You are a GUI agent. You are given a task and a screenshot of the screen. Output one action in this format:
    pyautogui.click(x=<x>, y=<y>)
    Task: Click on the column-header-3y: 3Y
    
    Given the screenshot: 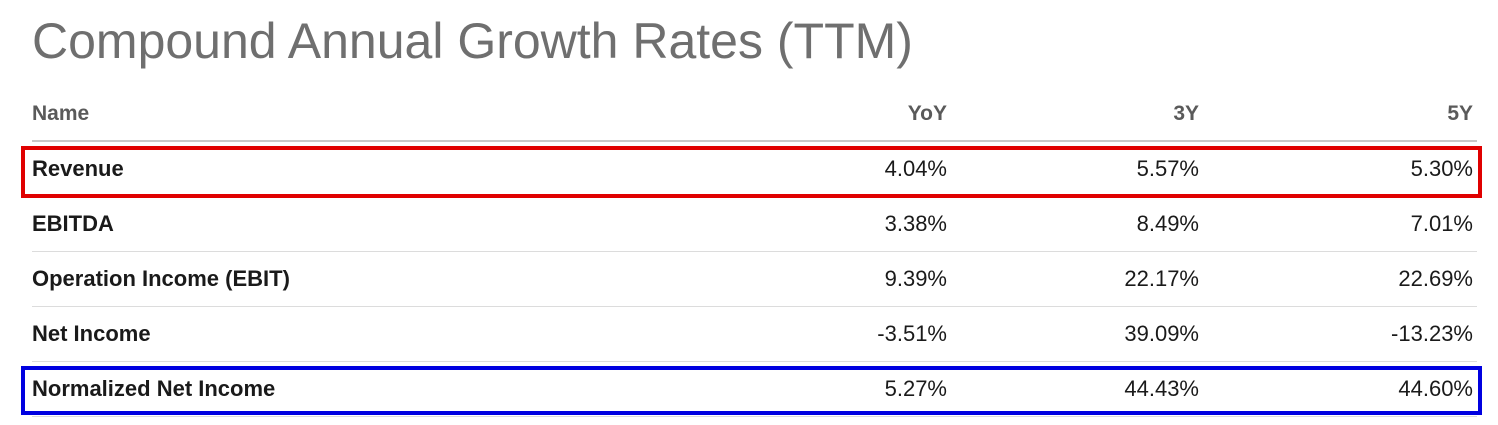 What is the action you would take?
    pyautogui.click(x=1186, y=113)
    